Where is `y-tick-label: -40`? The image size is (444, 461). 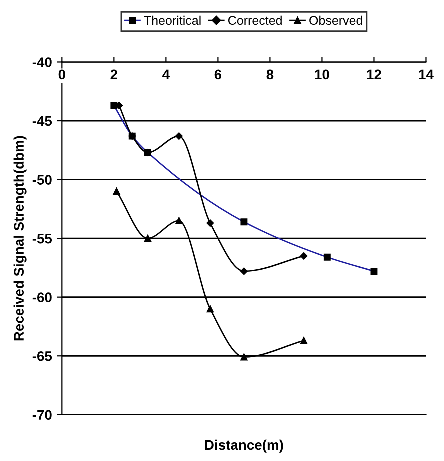
y-tick-label: -40 is located at coordinates (42, 63).